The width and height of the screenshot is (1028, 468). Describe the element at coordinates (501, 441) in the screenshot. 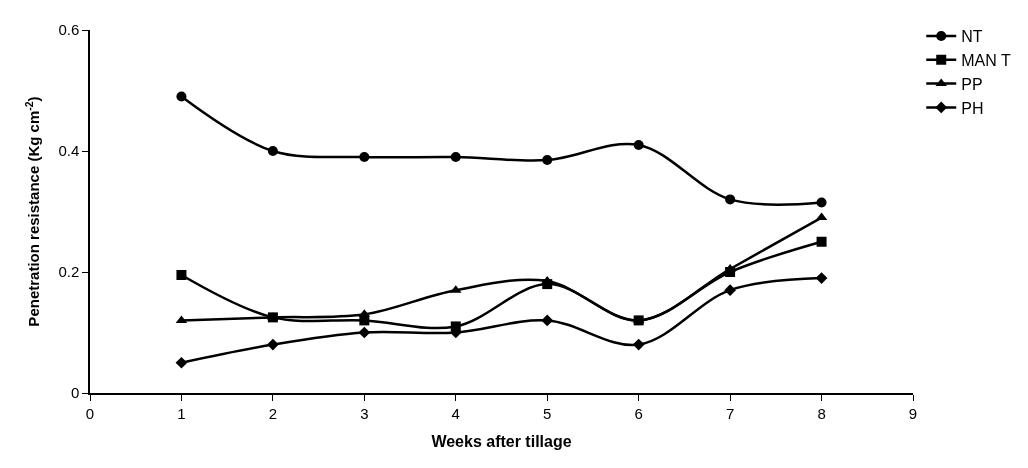

I see `x-axis-title: Weeks after tillage` at that location.